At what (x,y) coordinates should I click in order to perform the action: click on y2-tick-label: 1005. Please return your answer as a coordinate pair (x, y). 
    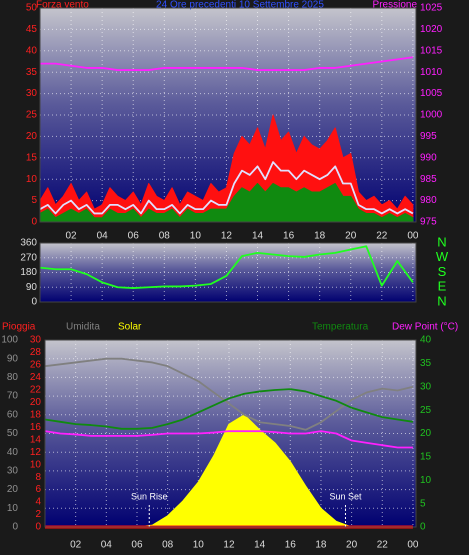
    Looking at the image, I should click on (431, 93).